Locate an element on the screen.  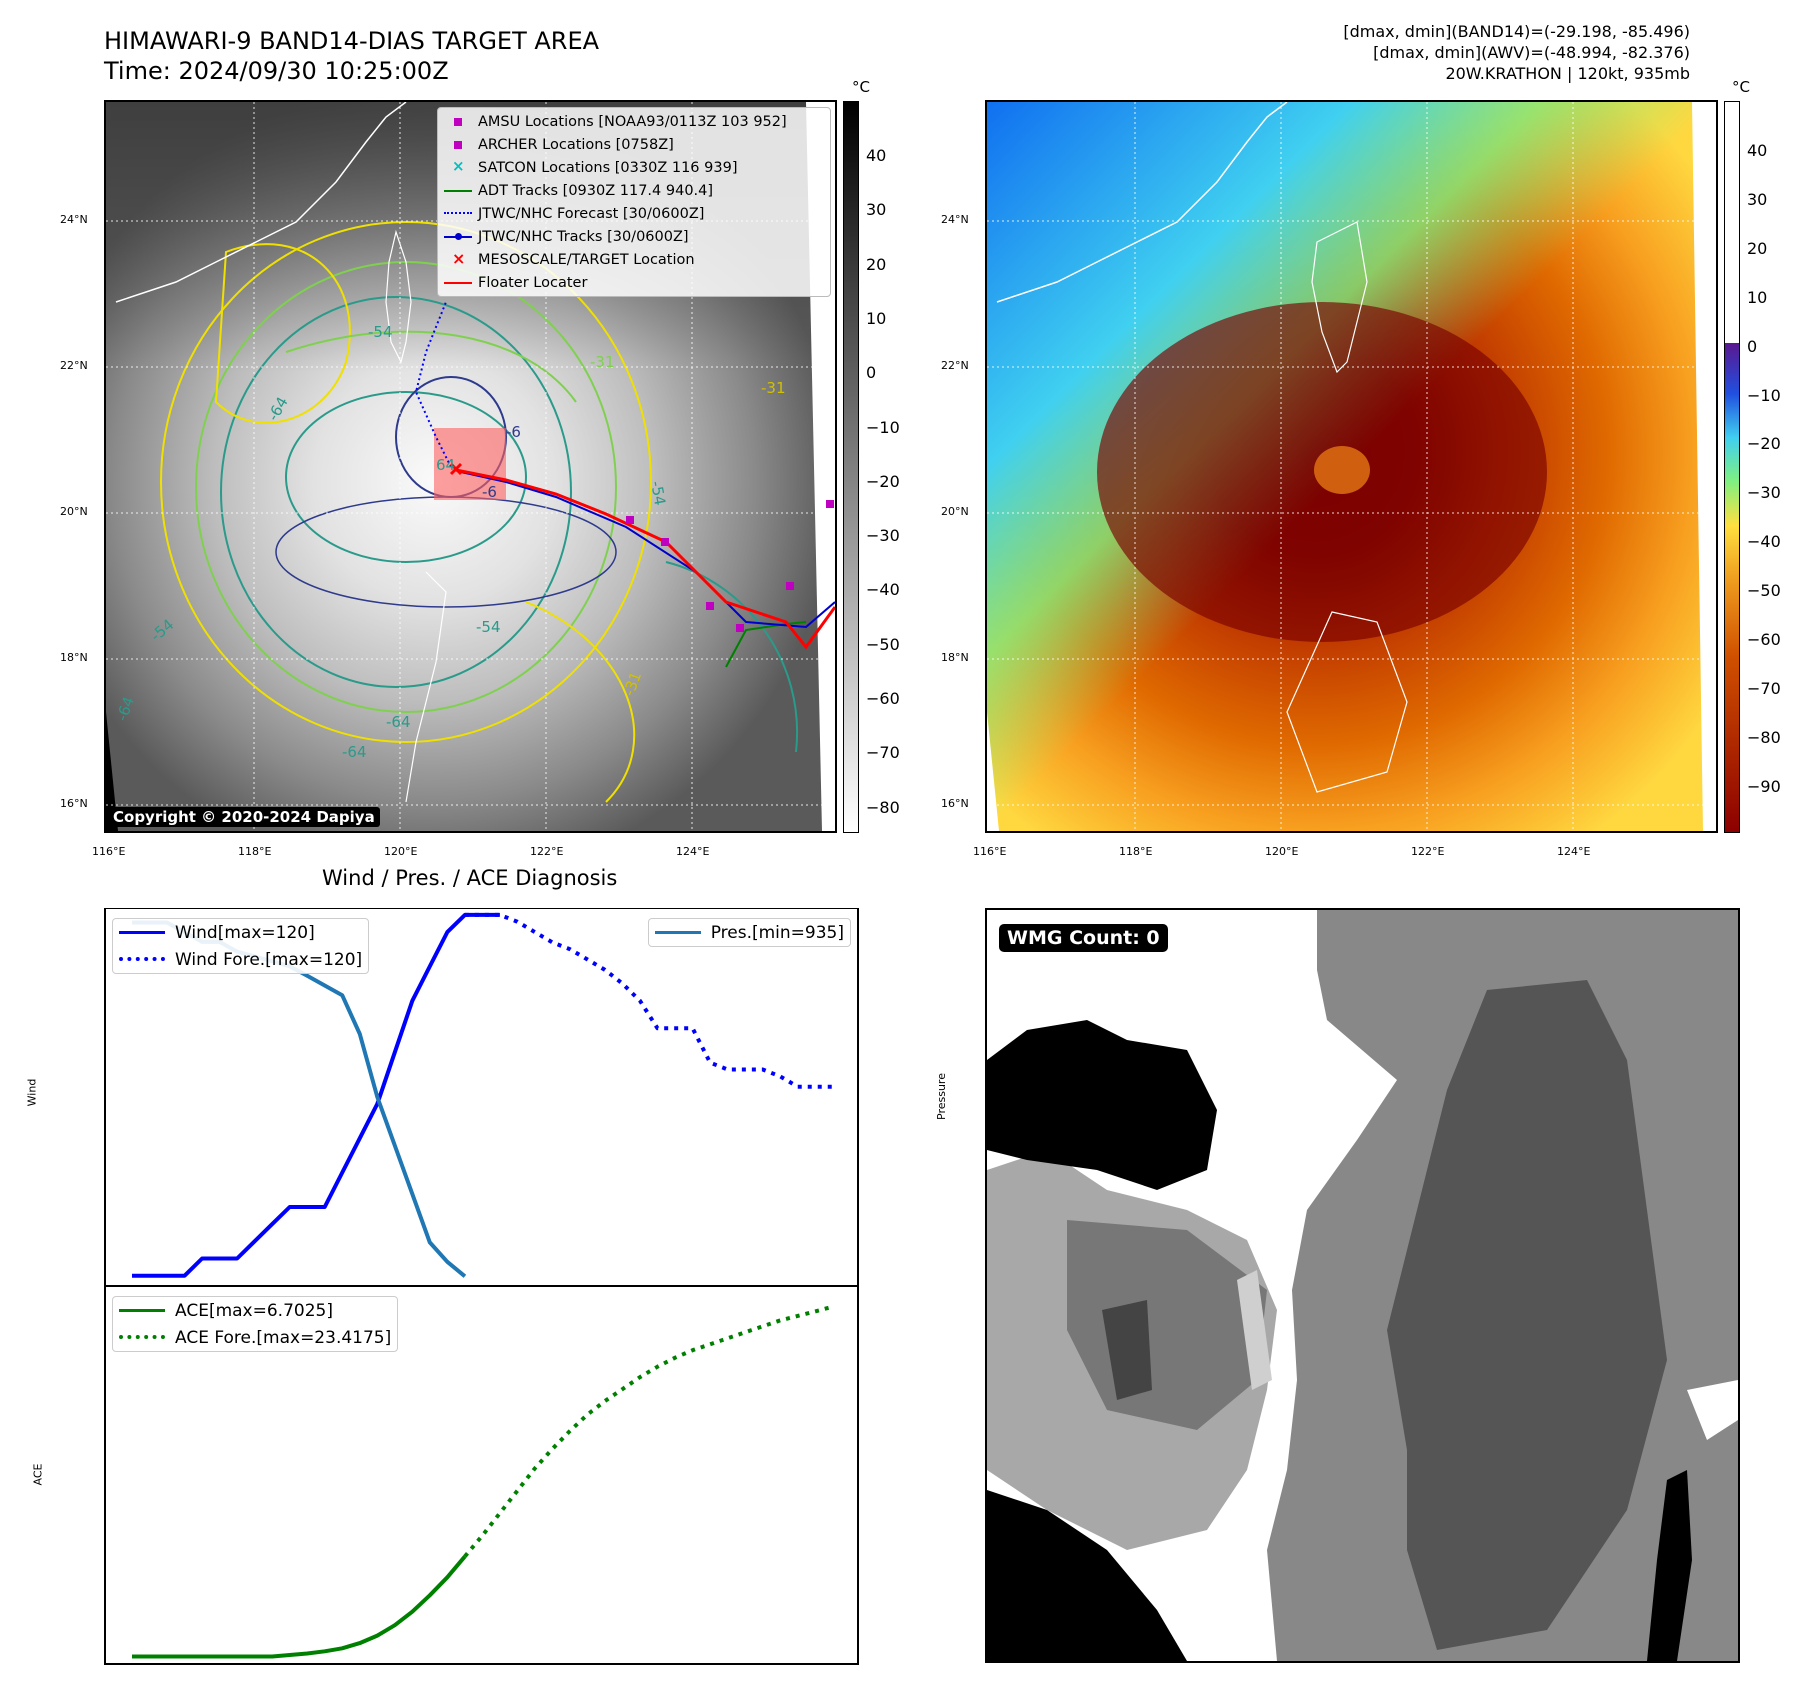
legend-entry-jtwc-tracks: JTWC/NHC Tracks [30/0600Z] is located at coordinates (634, 236).